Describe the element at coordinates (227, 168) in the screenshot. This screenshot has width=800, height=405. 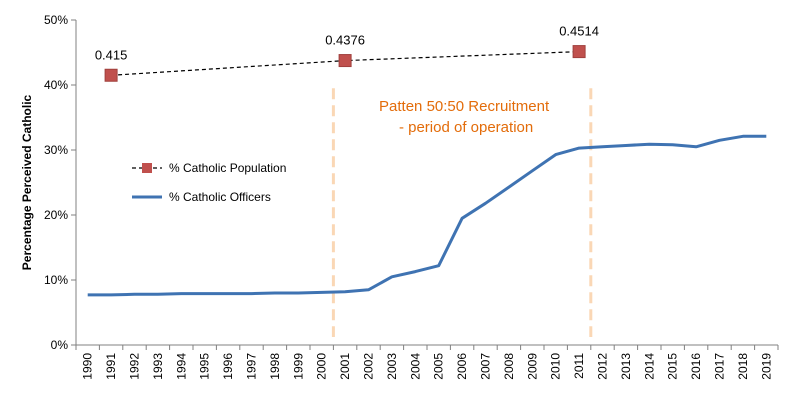
I see `legend-label-population: % Catholic Population` at that location.